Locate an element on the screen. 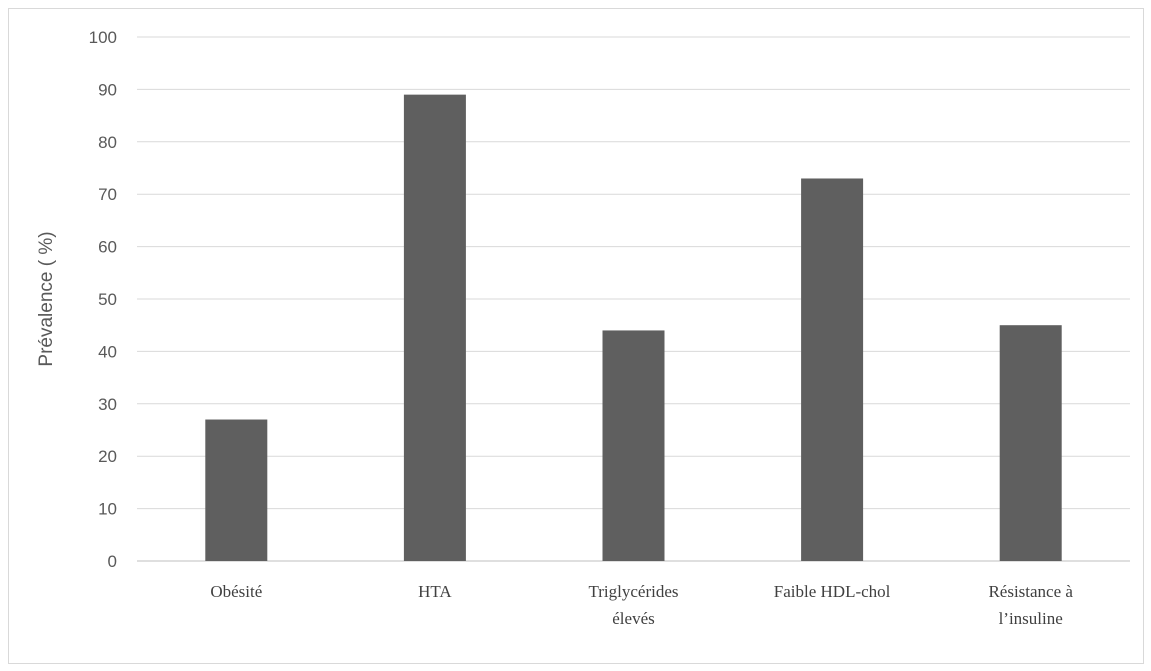  y-tick-label: 30 is located at coordinates (107, 404).